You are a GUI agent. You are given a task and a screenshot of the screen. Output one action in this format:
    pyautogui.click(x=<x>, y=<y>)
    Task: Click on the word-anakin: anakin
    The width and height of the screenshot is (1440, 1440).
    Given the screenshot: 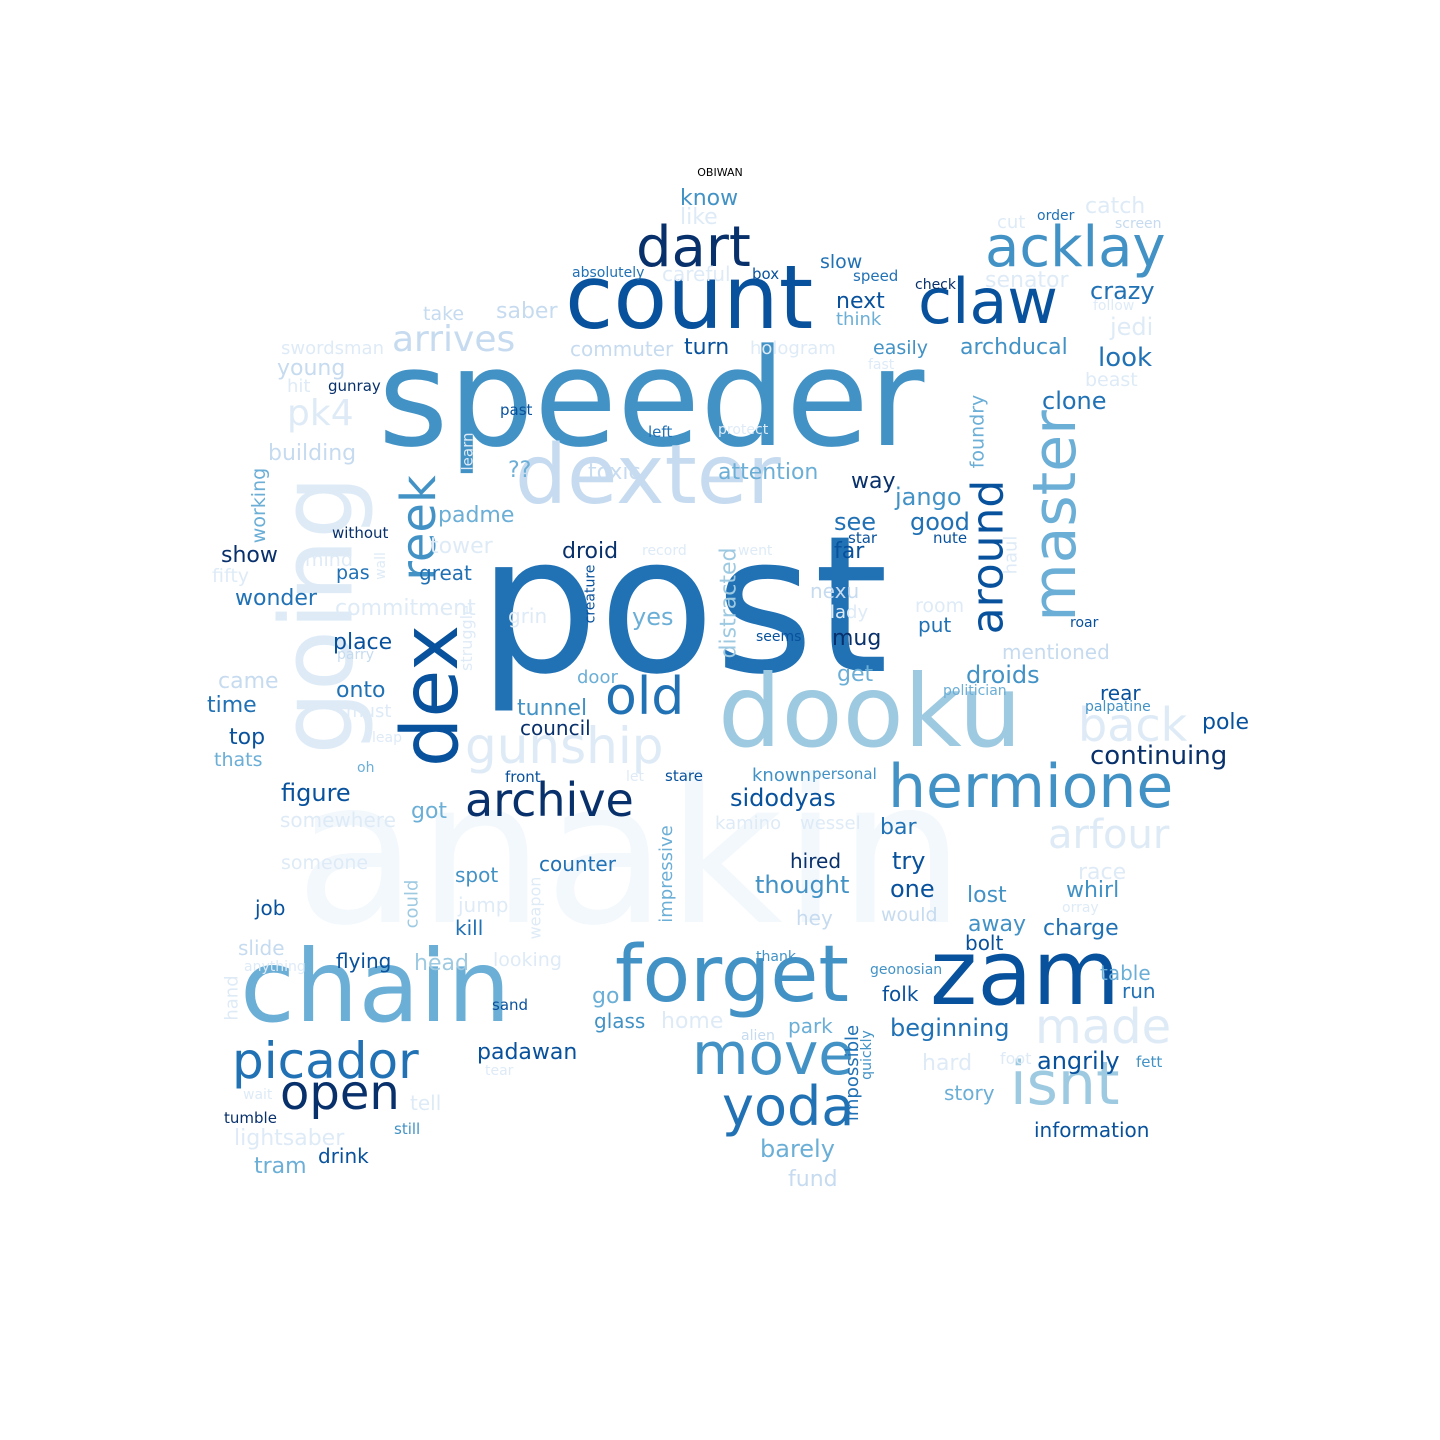 What is the action you would take?
    pyautogui.click(x=630, y=853)
    